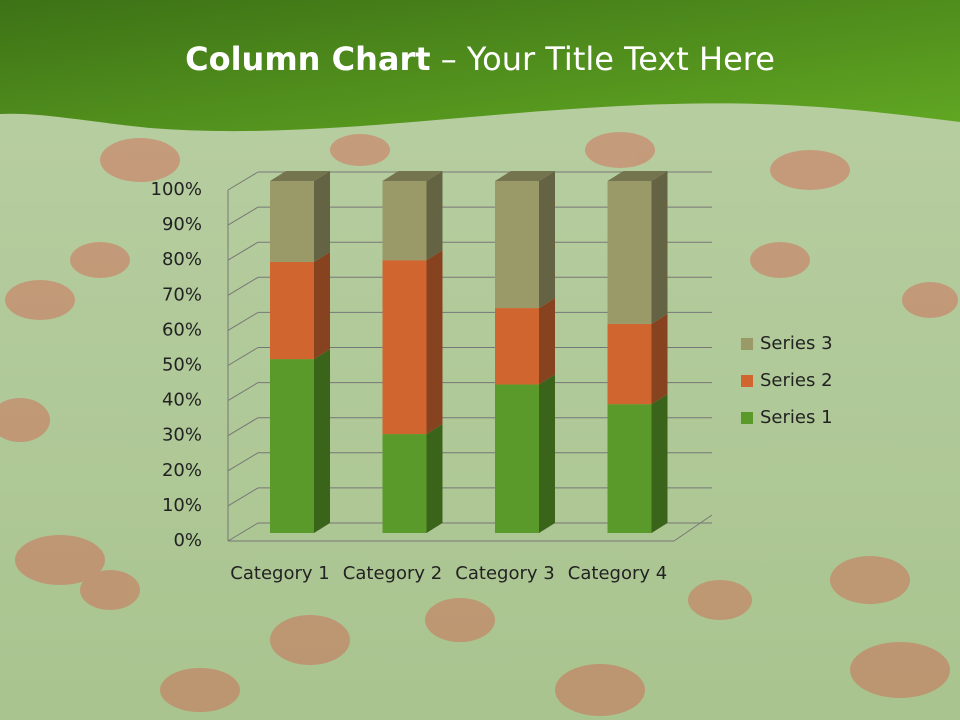 This screenshot has width=960, height=720. What do you see at coordinates (182, 365) in the screenshot?
I see `y-tick-label: 50%` at bounding box center [182, 365].